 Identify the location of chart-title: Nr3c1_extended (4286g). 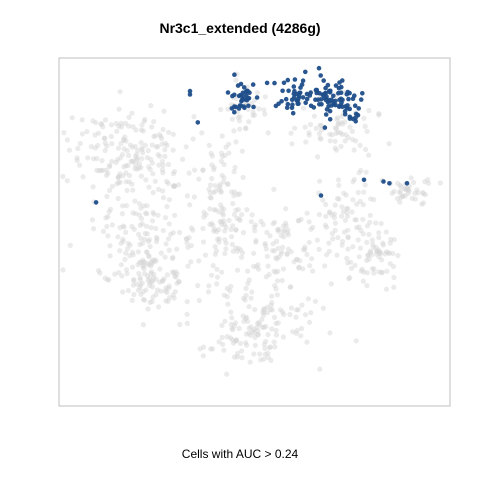
(240, 28).